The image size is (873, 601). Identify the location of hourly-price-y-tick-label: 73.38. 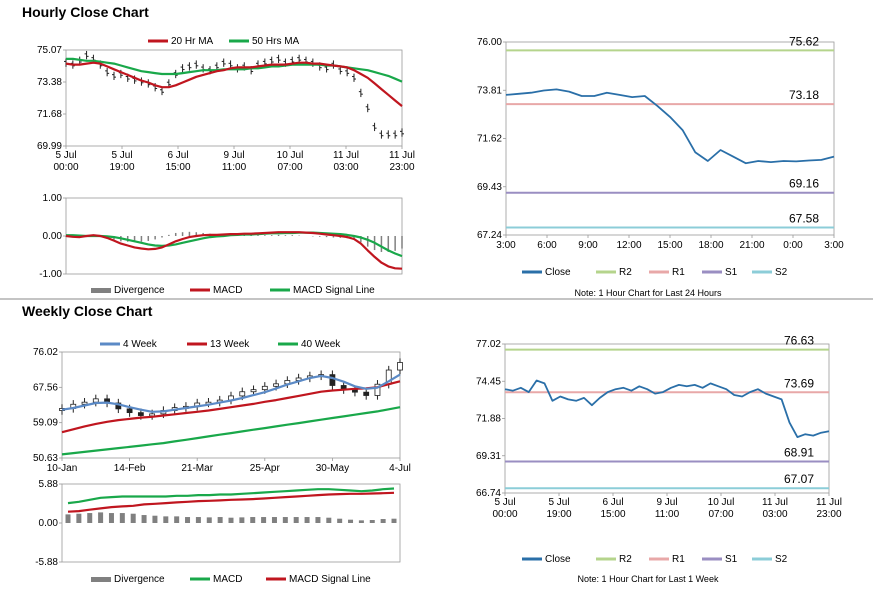
(49, 82).